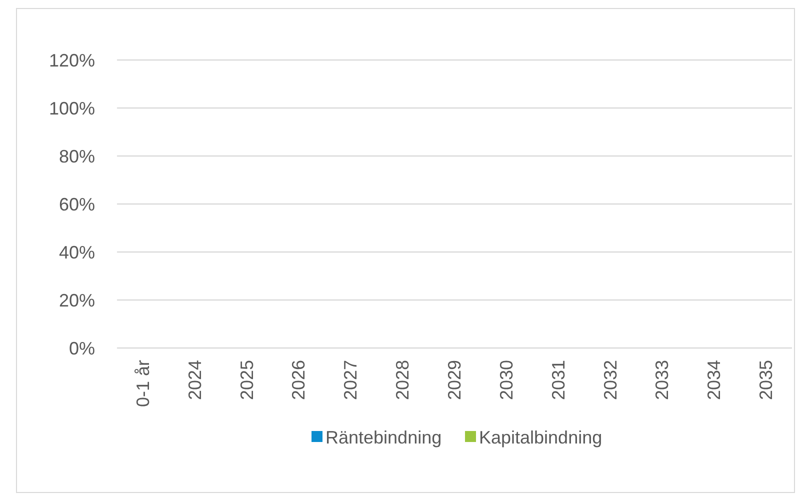  Describe the element at coordinates (610, 380) in the screenshot. I see `x-tick-label: 2032` at that location.